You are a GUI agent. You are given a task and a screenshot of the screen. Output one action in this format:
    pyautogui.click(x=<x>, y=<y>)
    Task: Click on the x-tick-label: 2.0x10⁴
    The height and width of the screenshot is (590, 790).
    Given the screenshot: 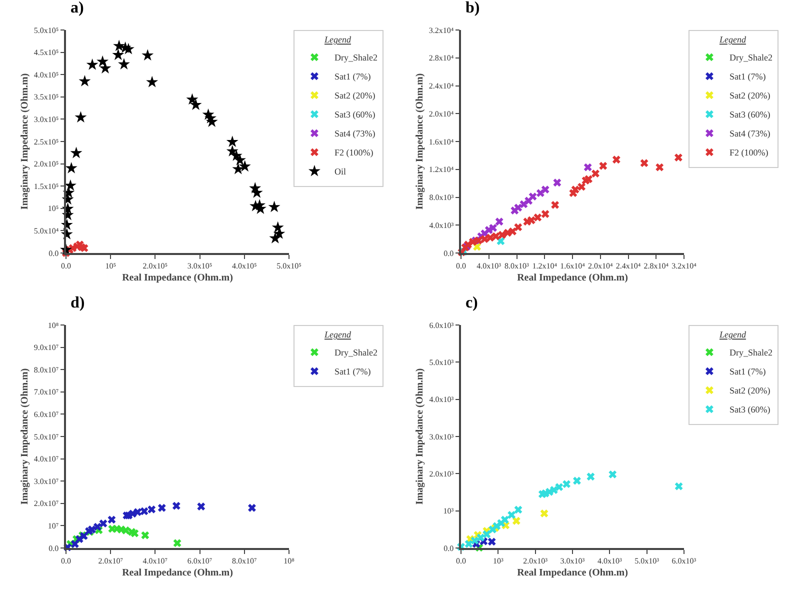 What is the action you would take?
    pyautogui.click(x=600, y=265)
    